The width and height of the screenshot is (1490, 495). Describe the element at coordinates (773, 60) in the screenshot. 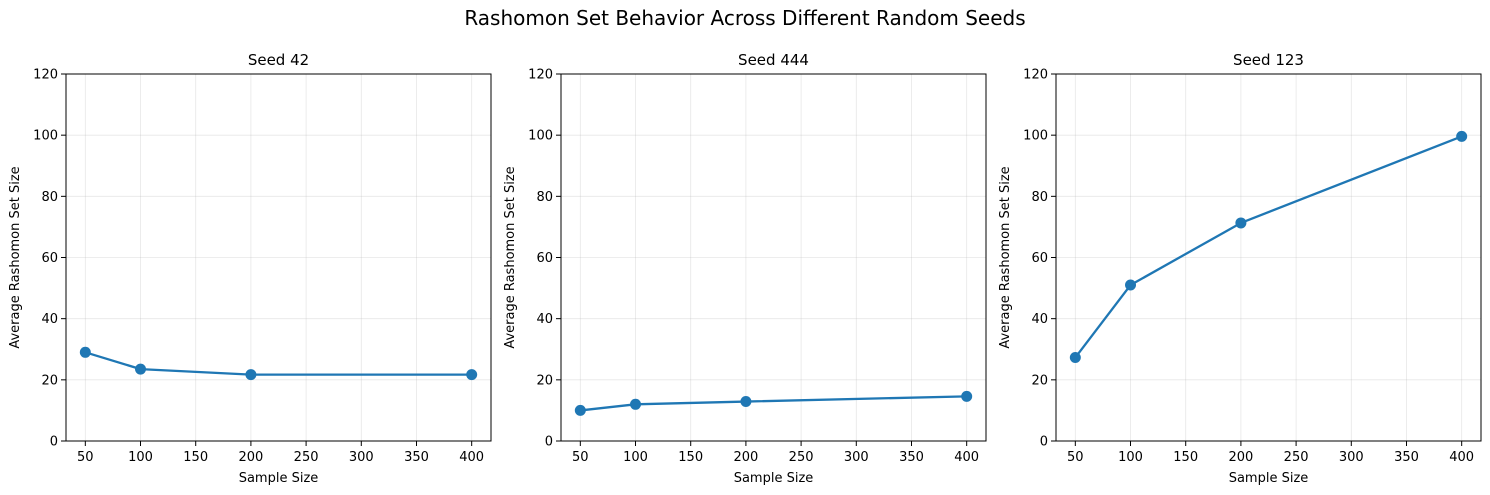

I see `subplot-title: Seed 444` at that location.